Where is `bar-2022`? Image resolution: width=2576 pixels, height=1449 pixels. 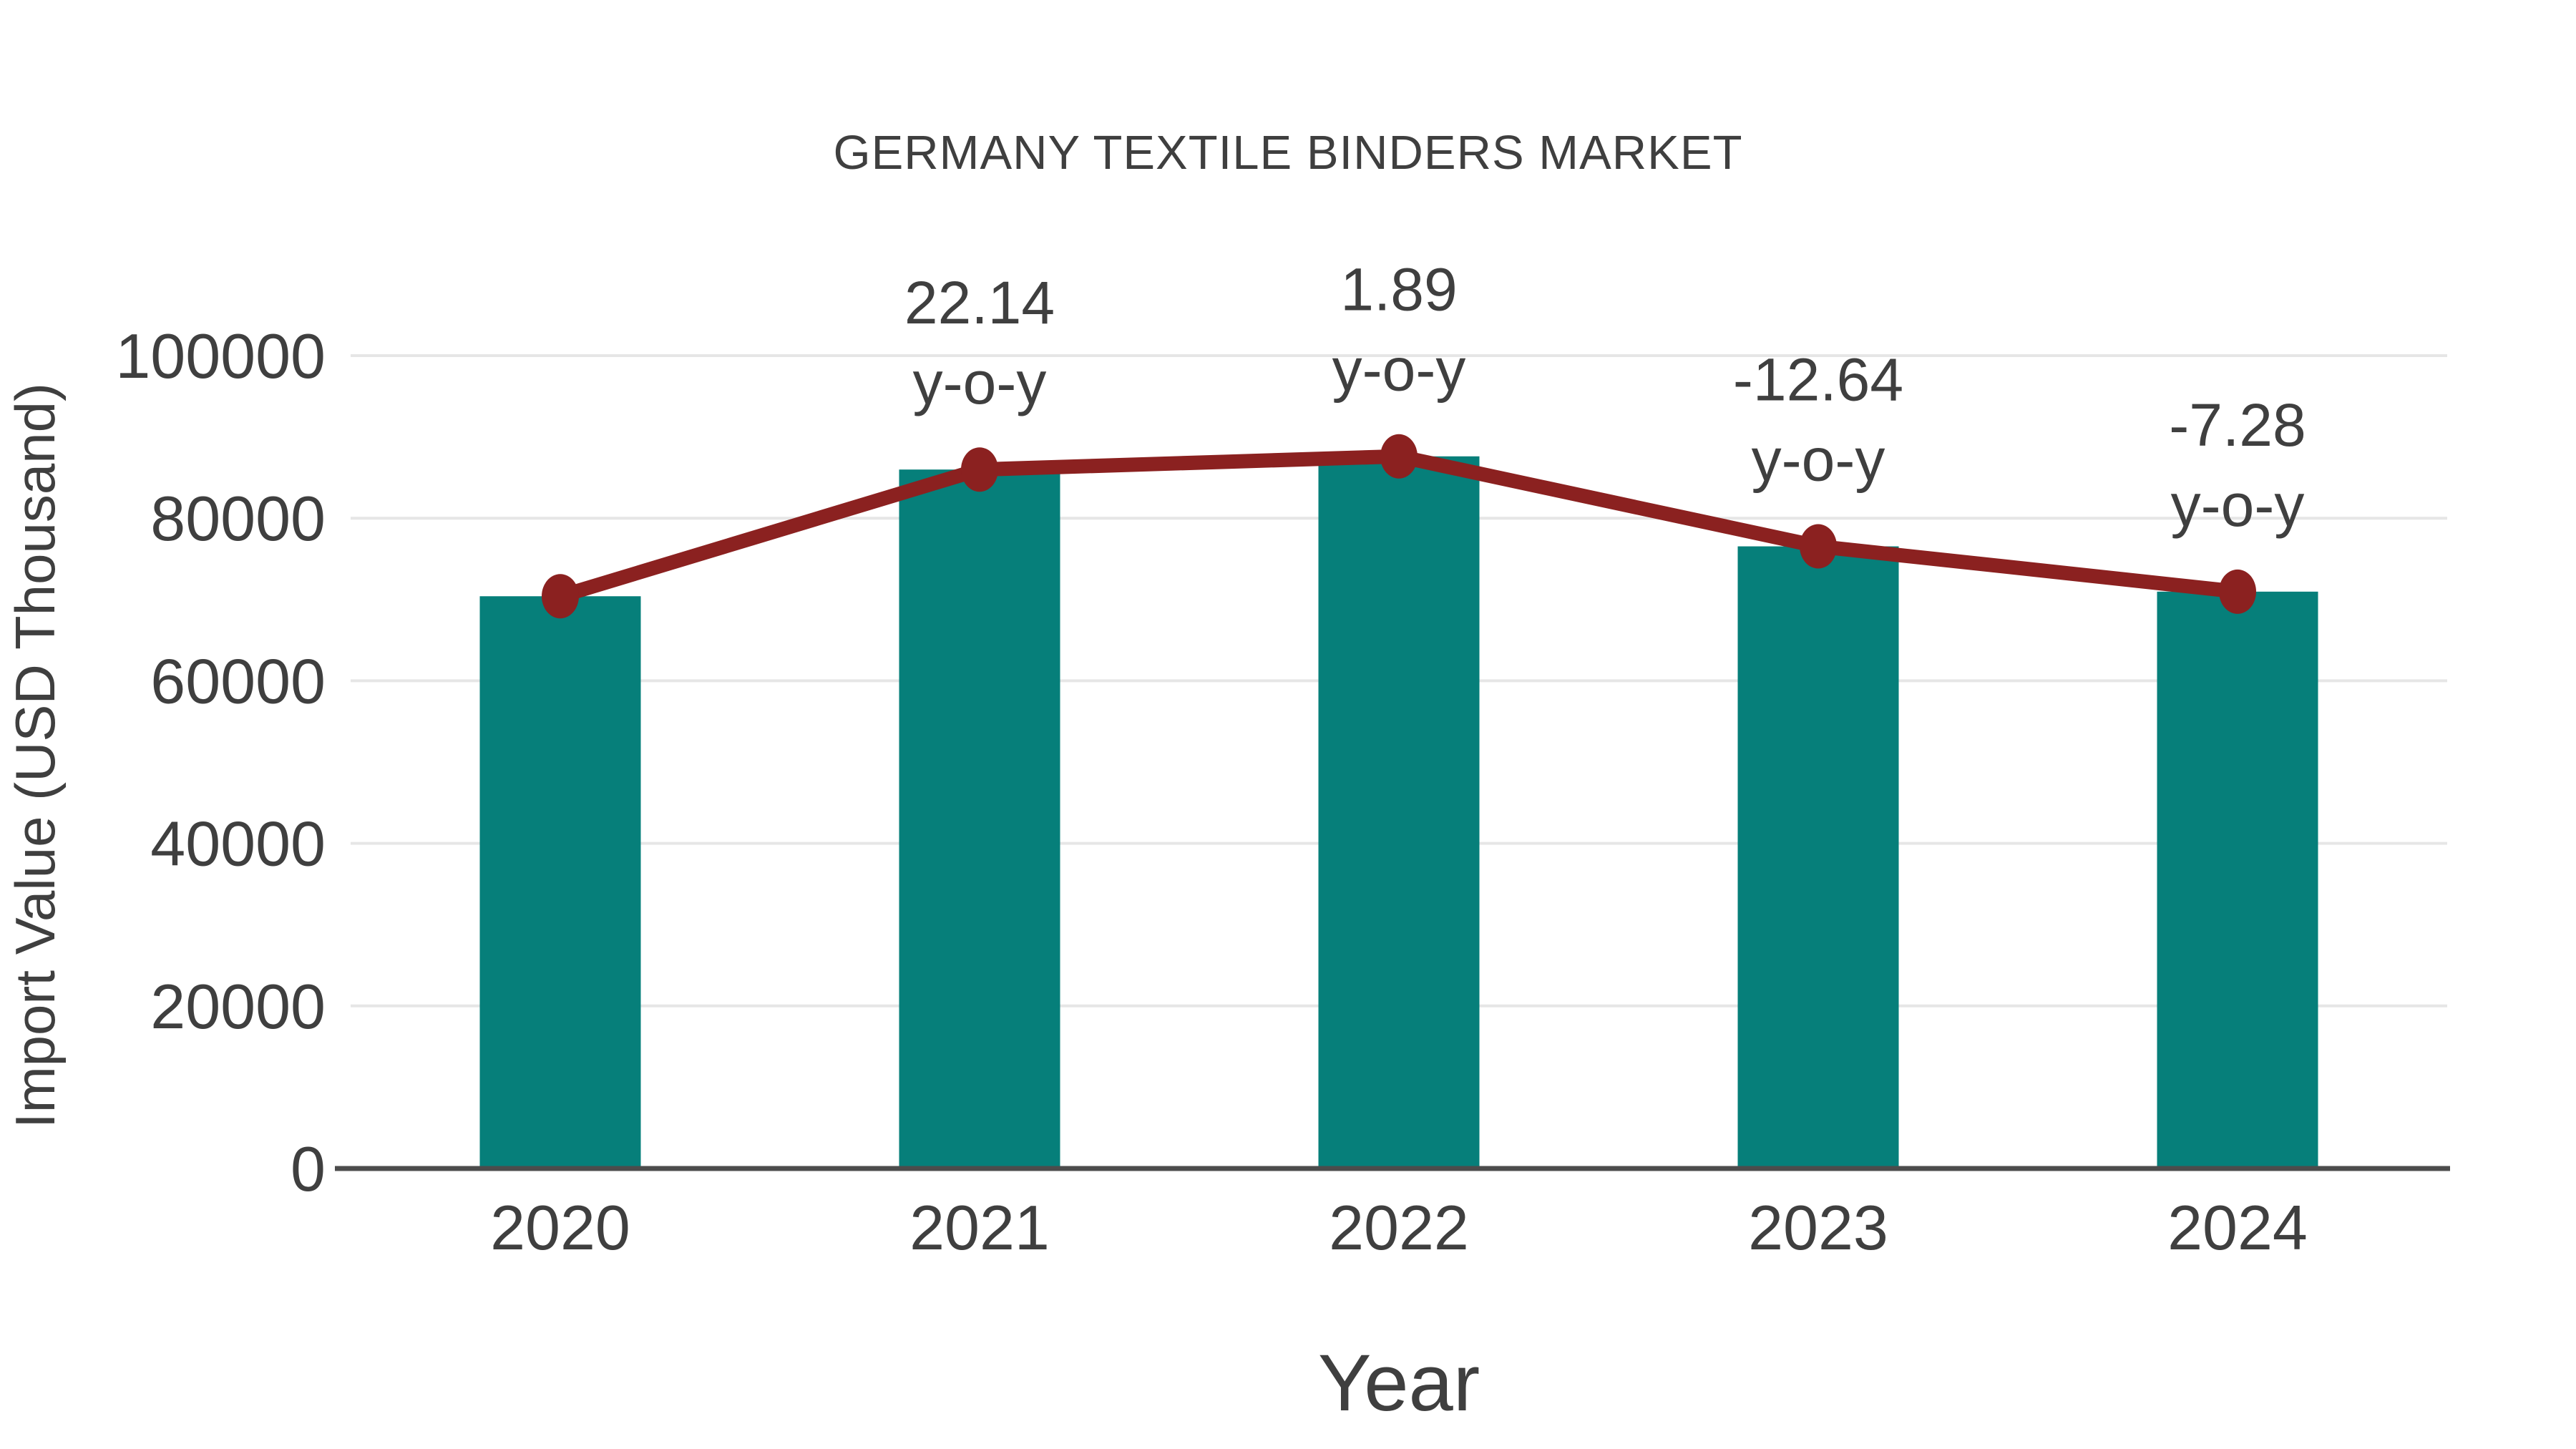
bar-2022 is located at coordinates (1399, 812).